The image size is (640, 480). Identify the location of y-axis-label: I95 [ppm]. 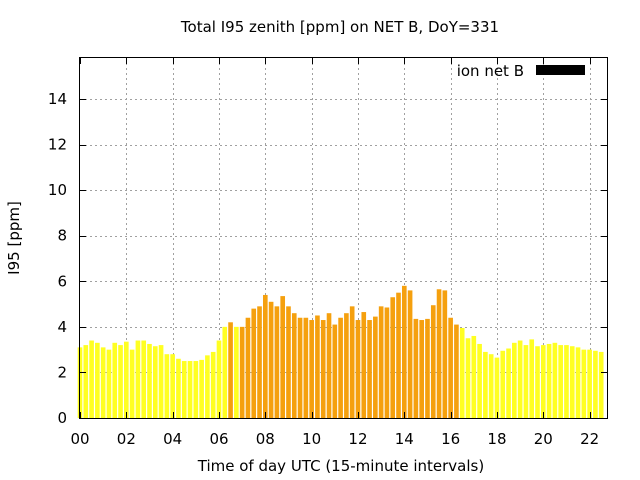
(14, 238).